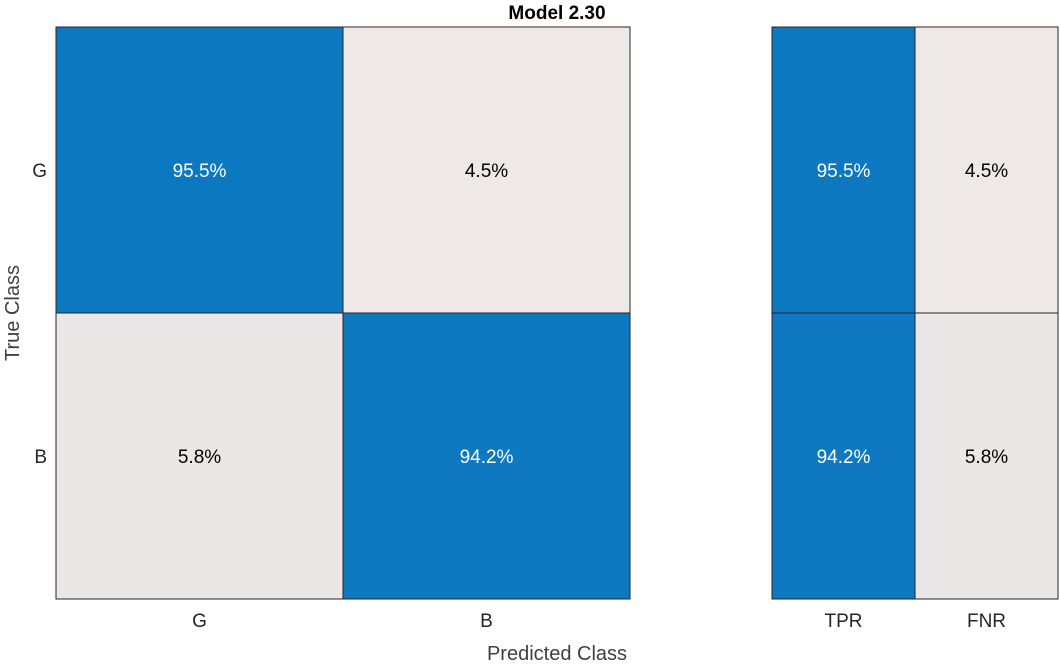 The image size is (1060, 668). I want to click on matrix-cell-B-B, so click(486, 456).